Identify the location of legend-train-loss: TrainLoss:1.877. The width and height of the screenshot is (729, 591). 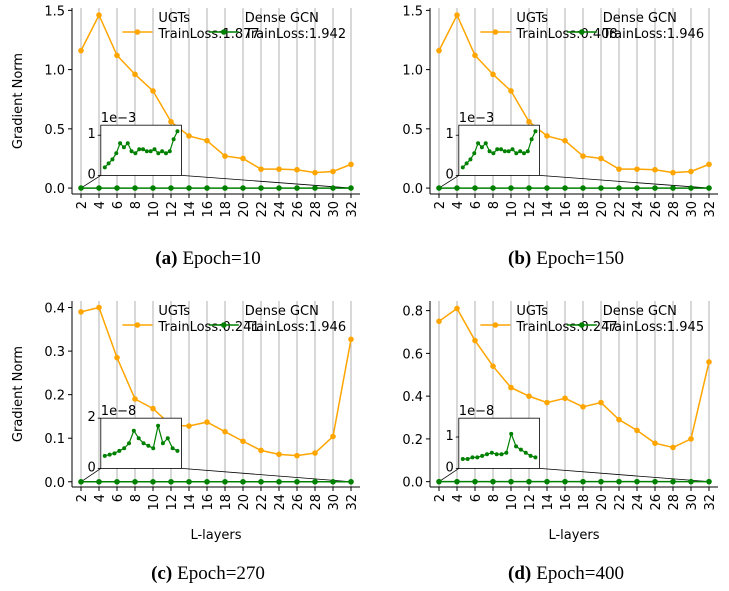
(208, 34).